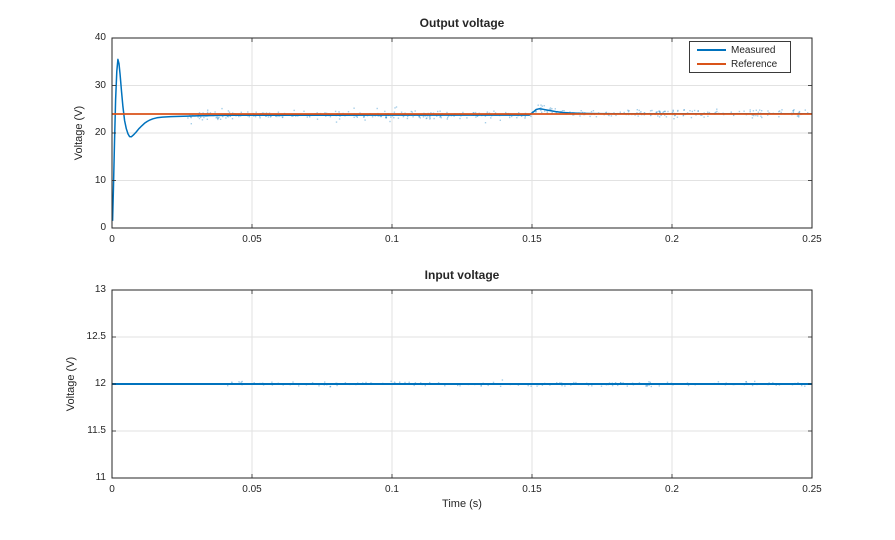  I want to click on legend-entry-reference: Reference, so click(740, 64).